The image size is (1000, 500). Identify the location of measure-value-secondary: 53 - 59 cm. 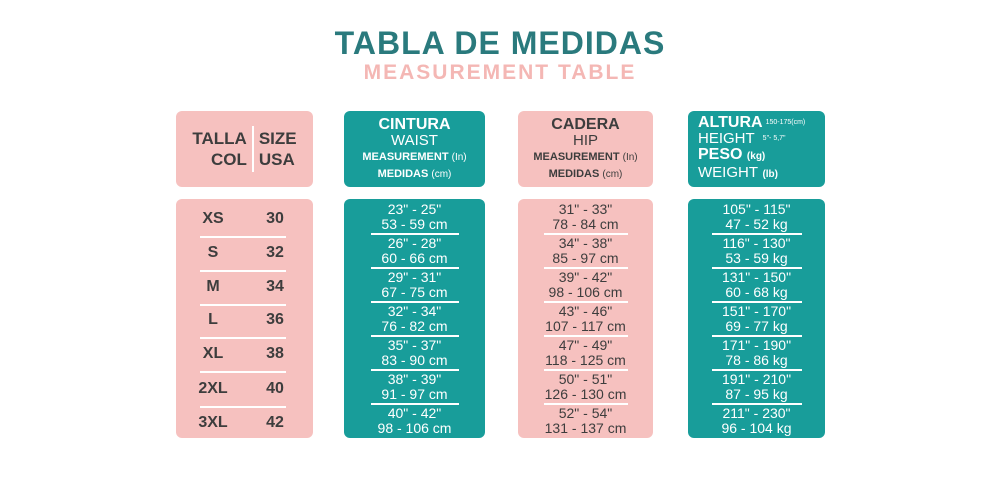
(414, 224).